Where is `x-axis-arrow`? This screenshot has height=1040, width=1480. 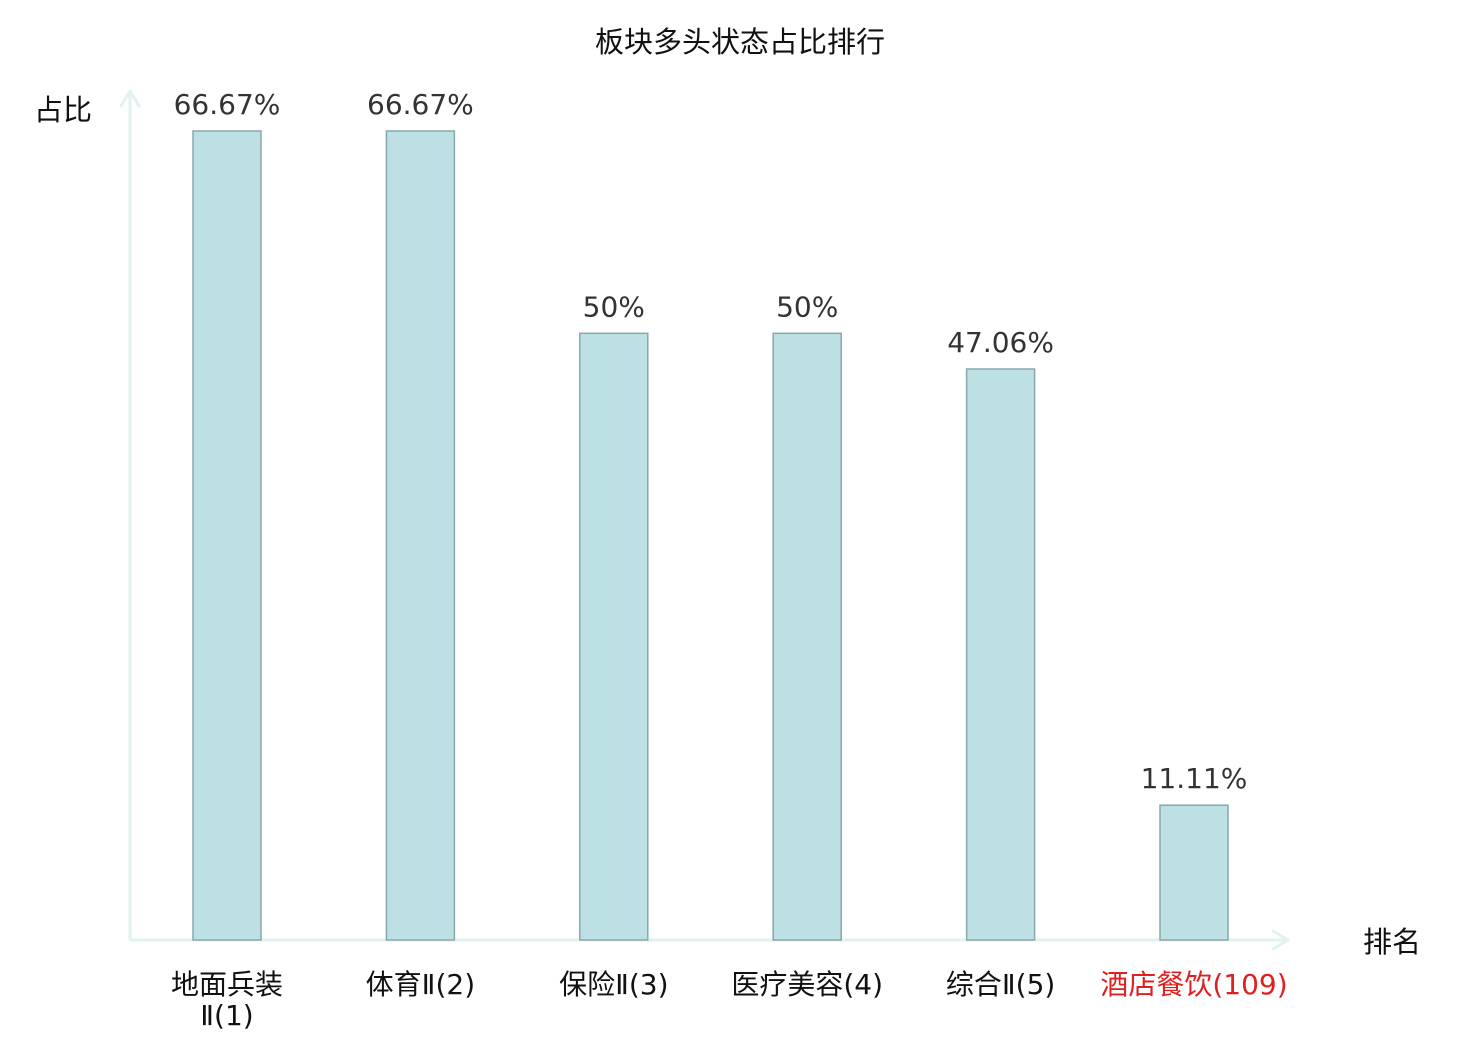 x-axis-arrow is located at coordinates (1280, 940).